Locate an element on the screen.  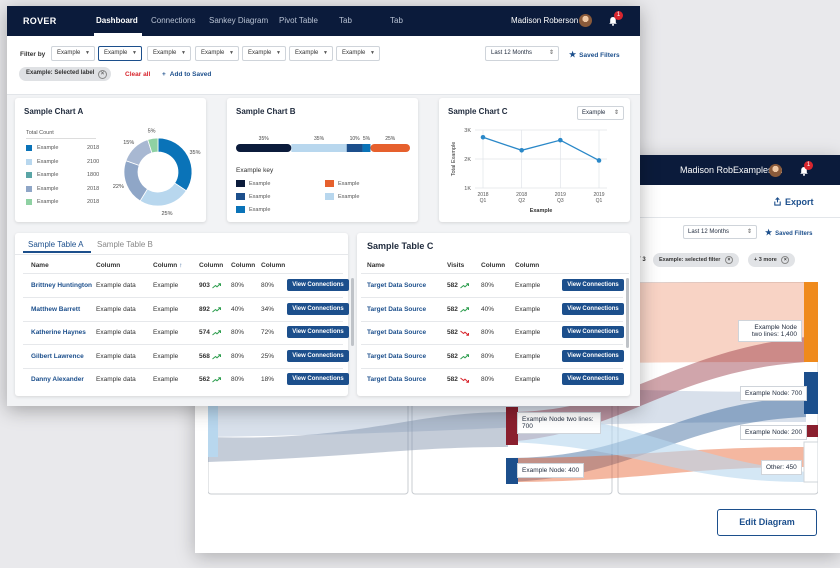
table-c-scrollbar is located at coordinates (627, 313).